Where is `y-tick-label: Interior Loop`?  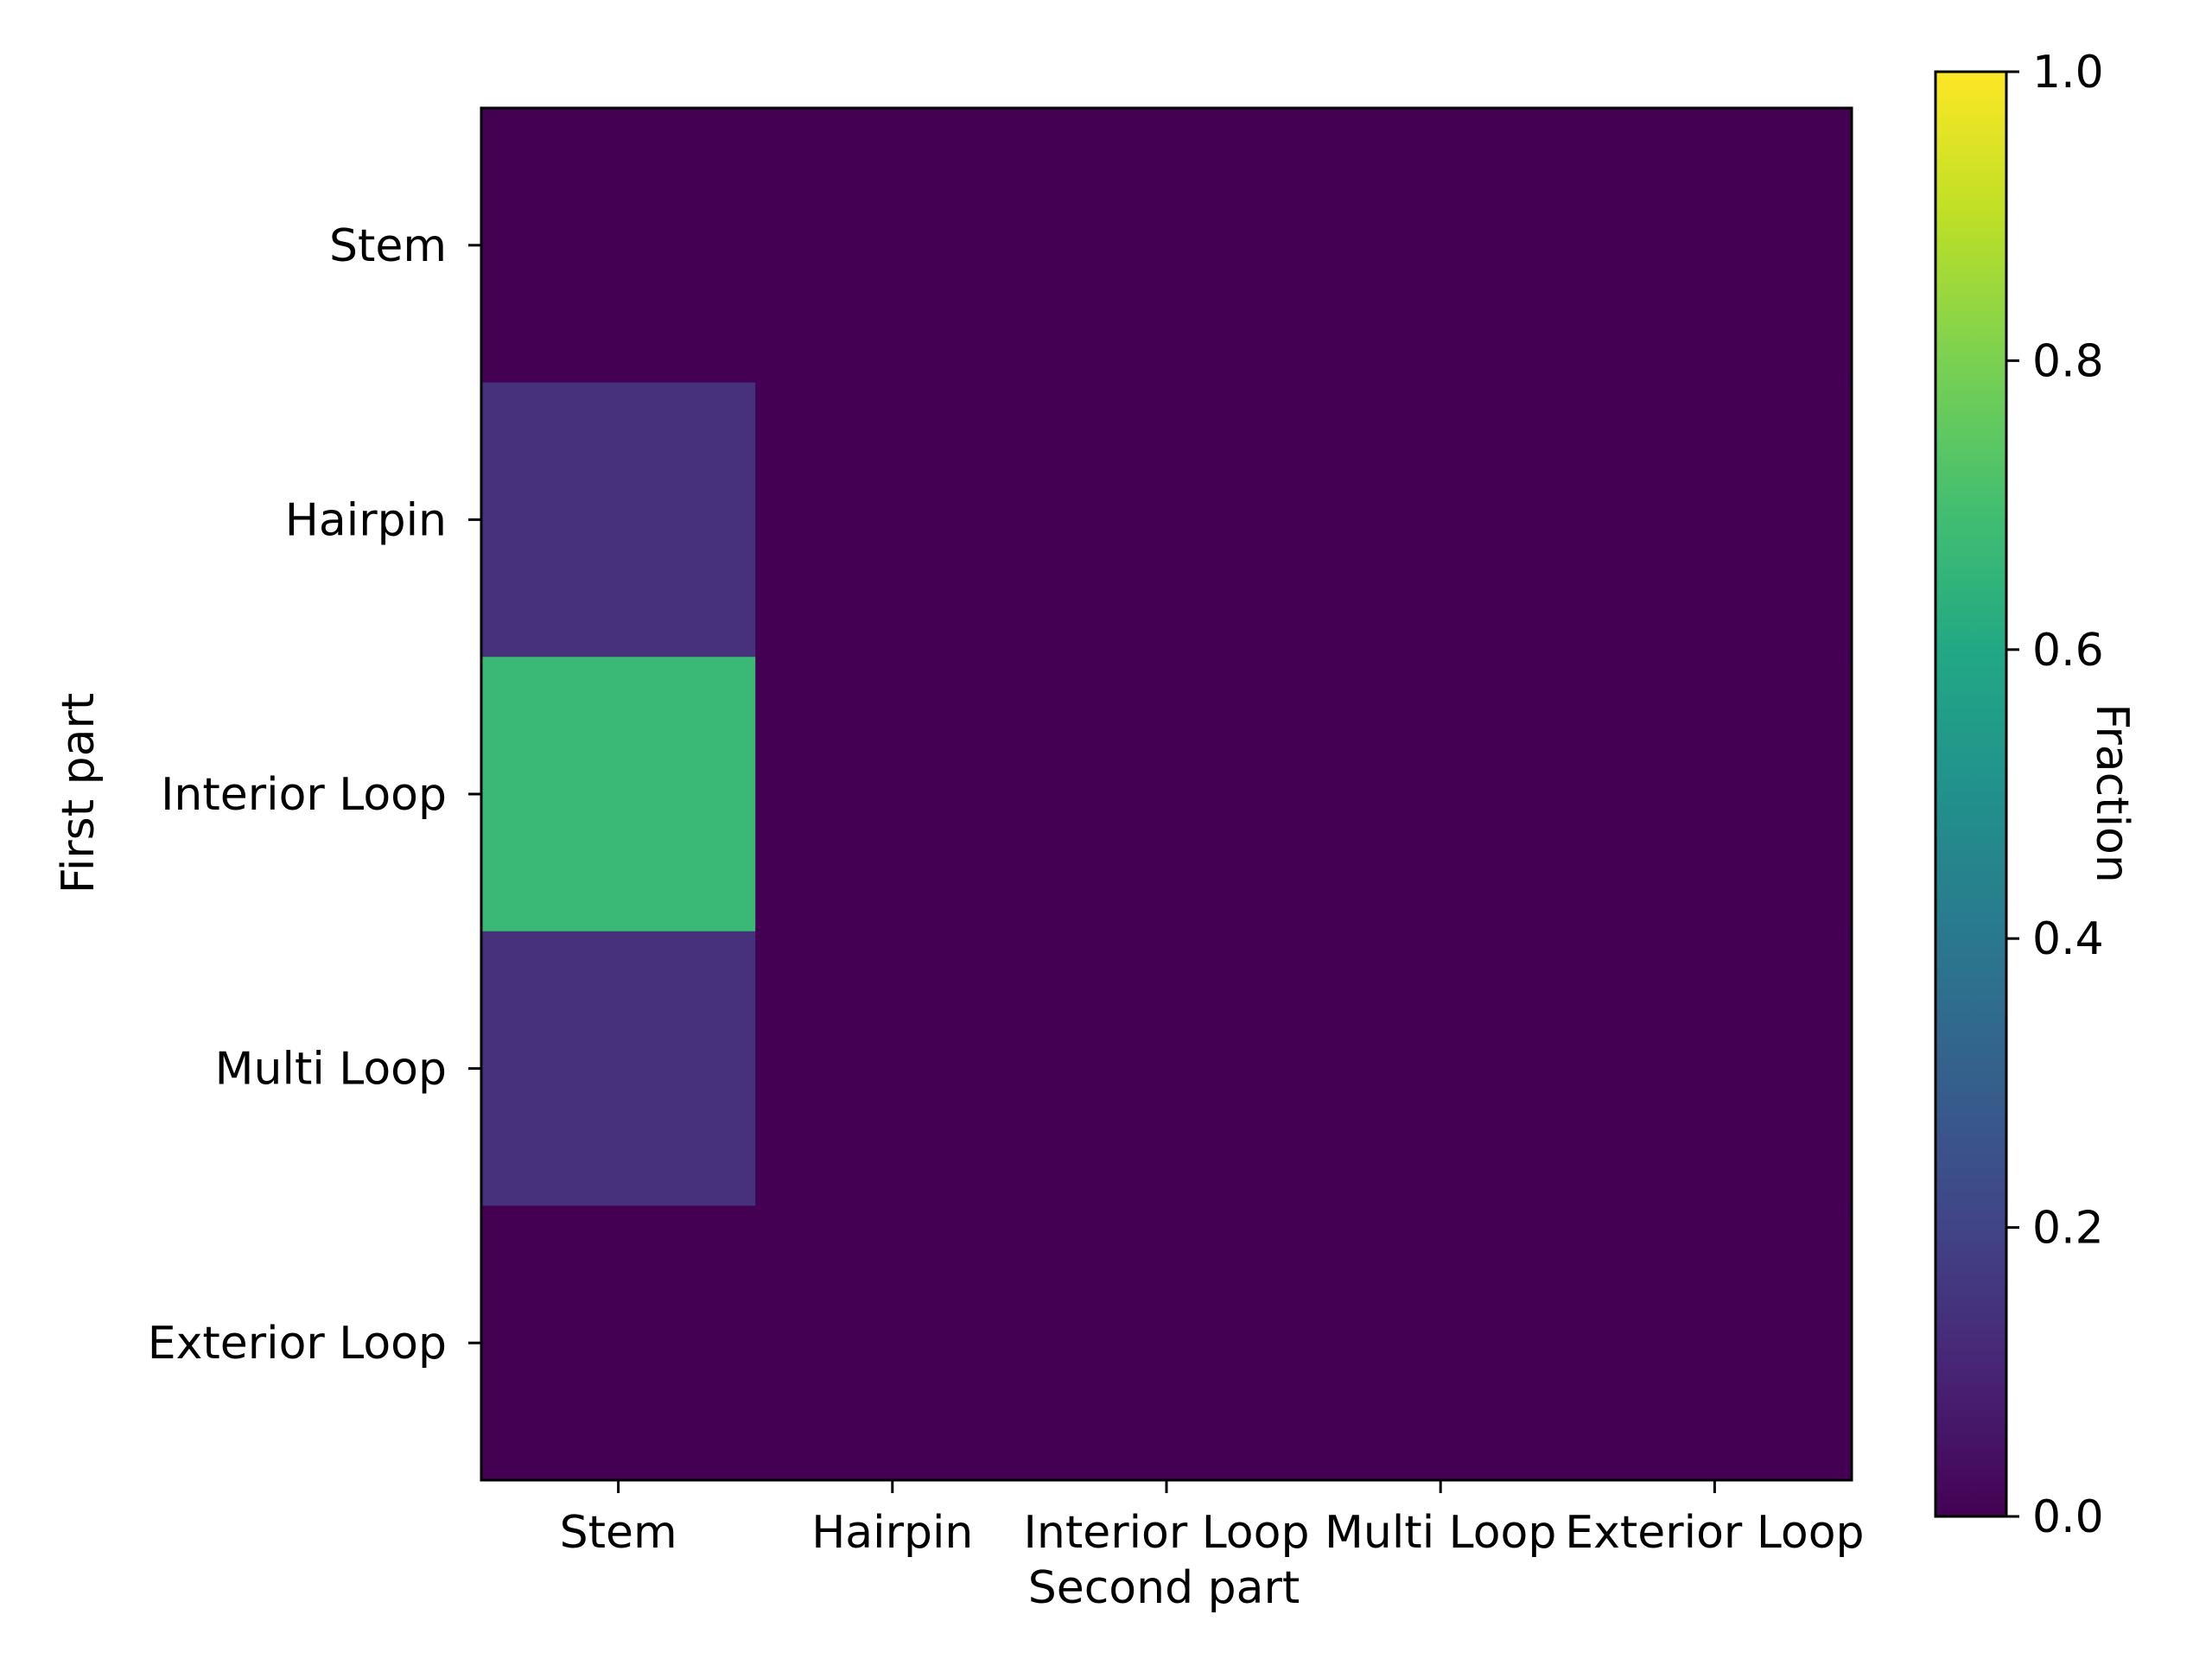 y-tick-label: Interior Loop is located at coordinates (304, 795).